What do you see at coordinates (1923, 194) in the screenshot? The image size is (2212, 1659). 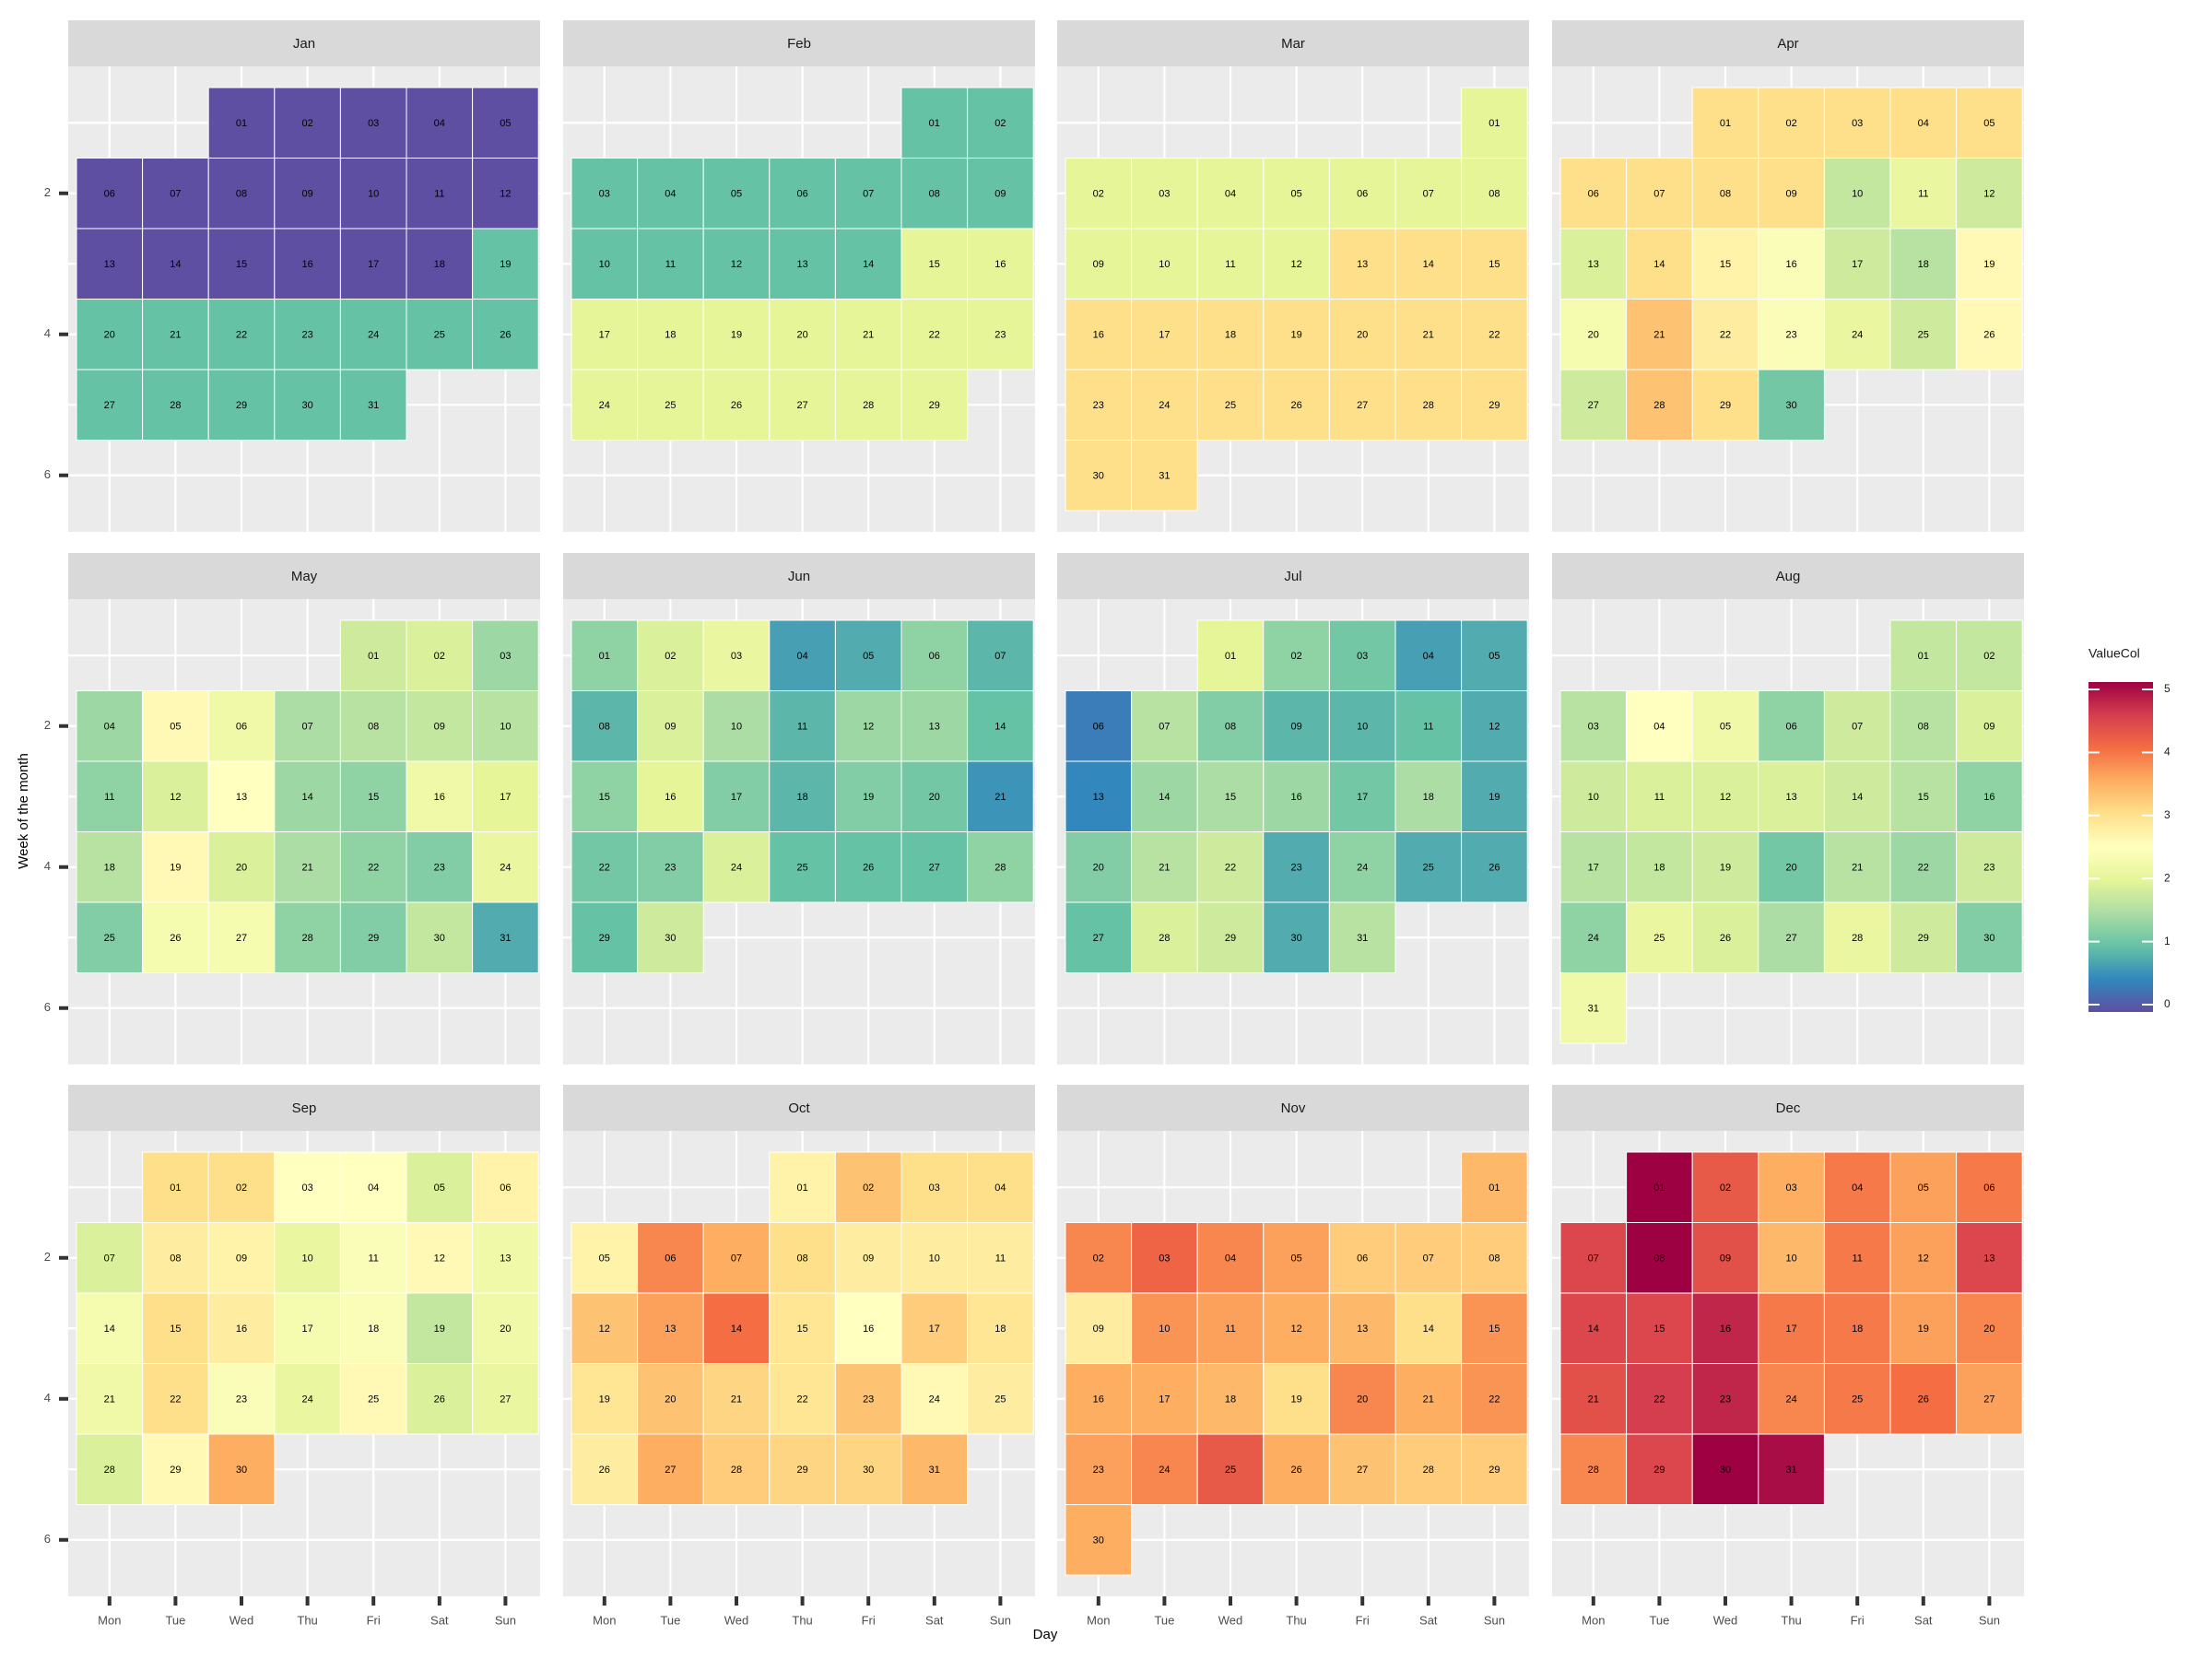 I see `cell-day-label: 11` at bounding box center [1923, 194].